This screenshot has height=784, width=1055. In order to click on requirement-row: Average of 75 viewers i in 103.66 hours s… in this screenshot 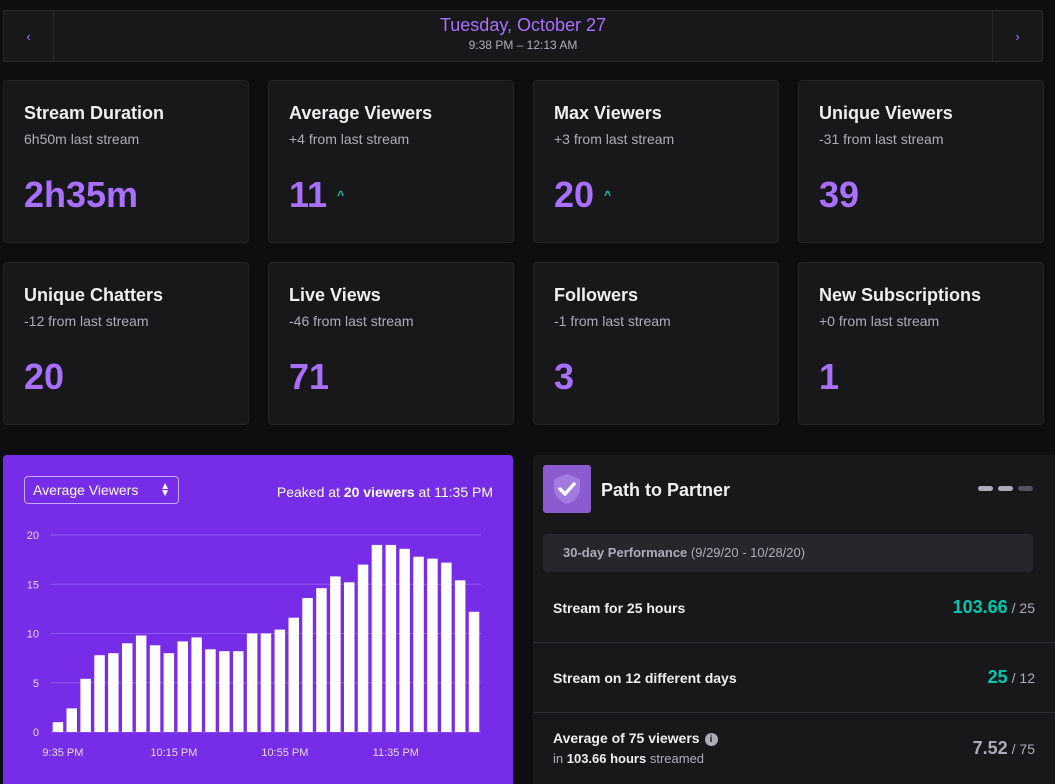, I will do `click(794, 748)`.